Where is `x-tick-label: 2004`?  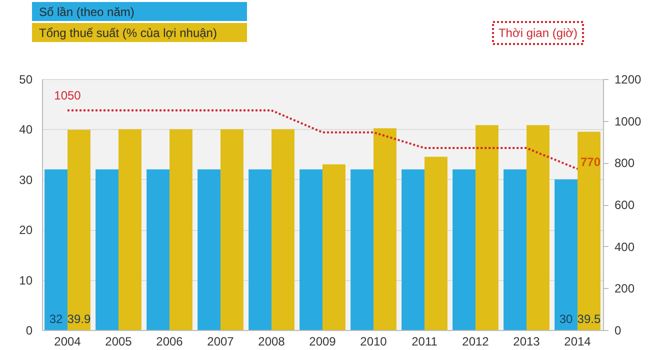 x-tick-label: 2004 is located at coordinates (68, 341).